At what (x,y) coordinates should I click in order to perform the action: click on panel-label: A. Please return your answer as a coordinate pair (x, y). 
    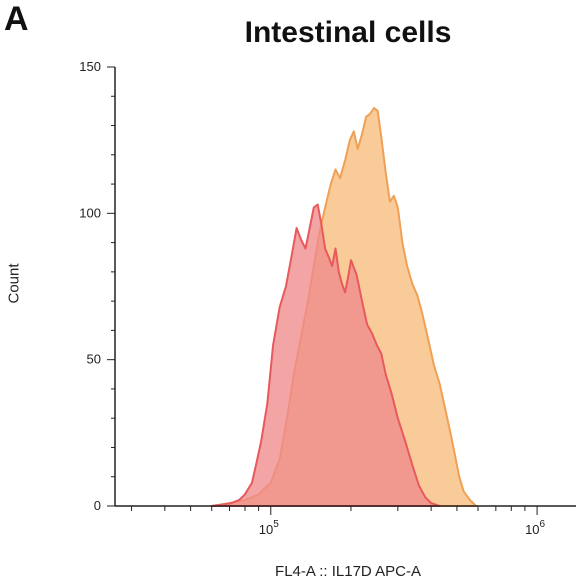
    Looking at the image, I should click on (16, 19).